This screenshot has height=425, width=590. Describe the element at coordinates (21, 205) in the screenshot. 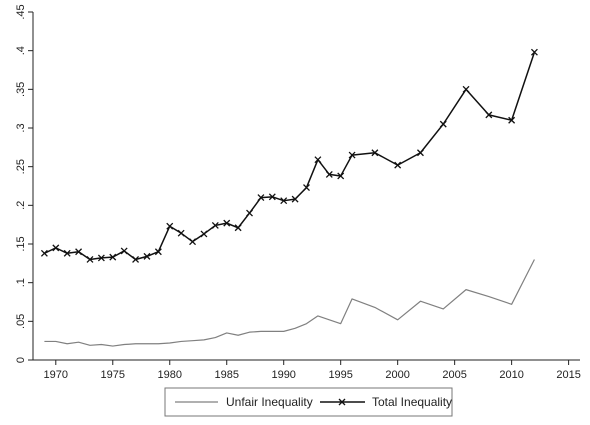

I see `y-tick-label: .2` at that location.